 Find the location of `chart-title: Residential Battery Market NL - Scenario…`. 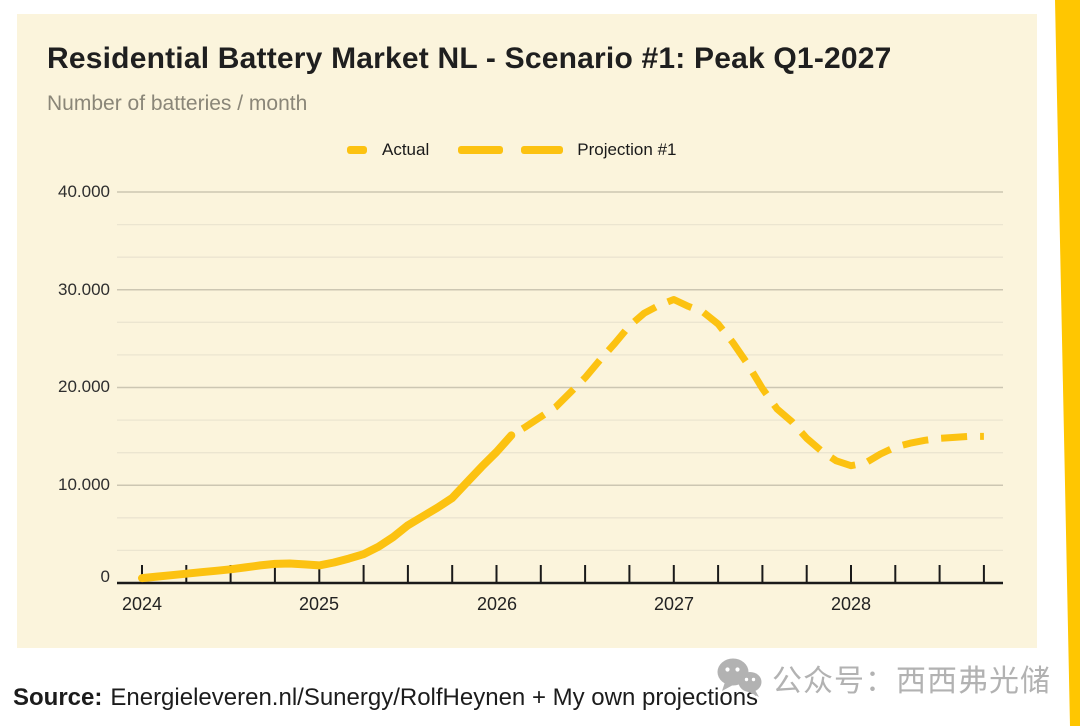

chart-title: Residential Battery Market NL - Scenario… is located at coordinates (469, 58).